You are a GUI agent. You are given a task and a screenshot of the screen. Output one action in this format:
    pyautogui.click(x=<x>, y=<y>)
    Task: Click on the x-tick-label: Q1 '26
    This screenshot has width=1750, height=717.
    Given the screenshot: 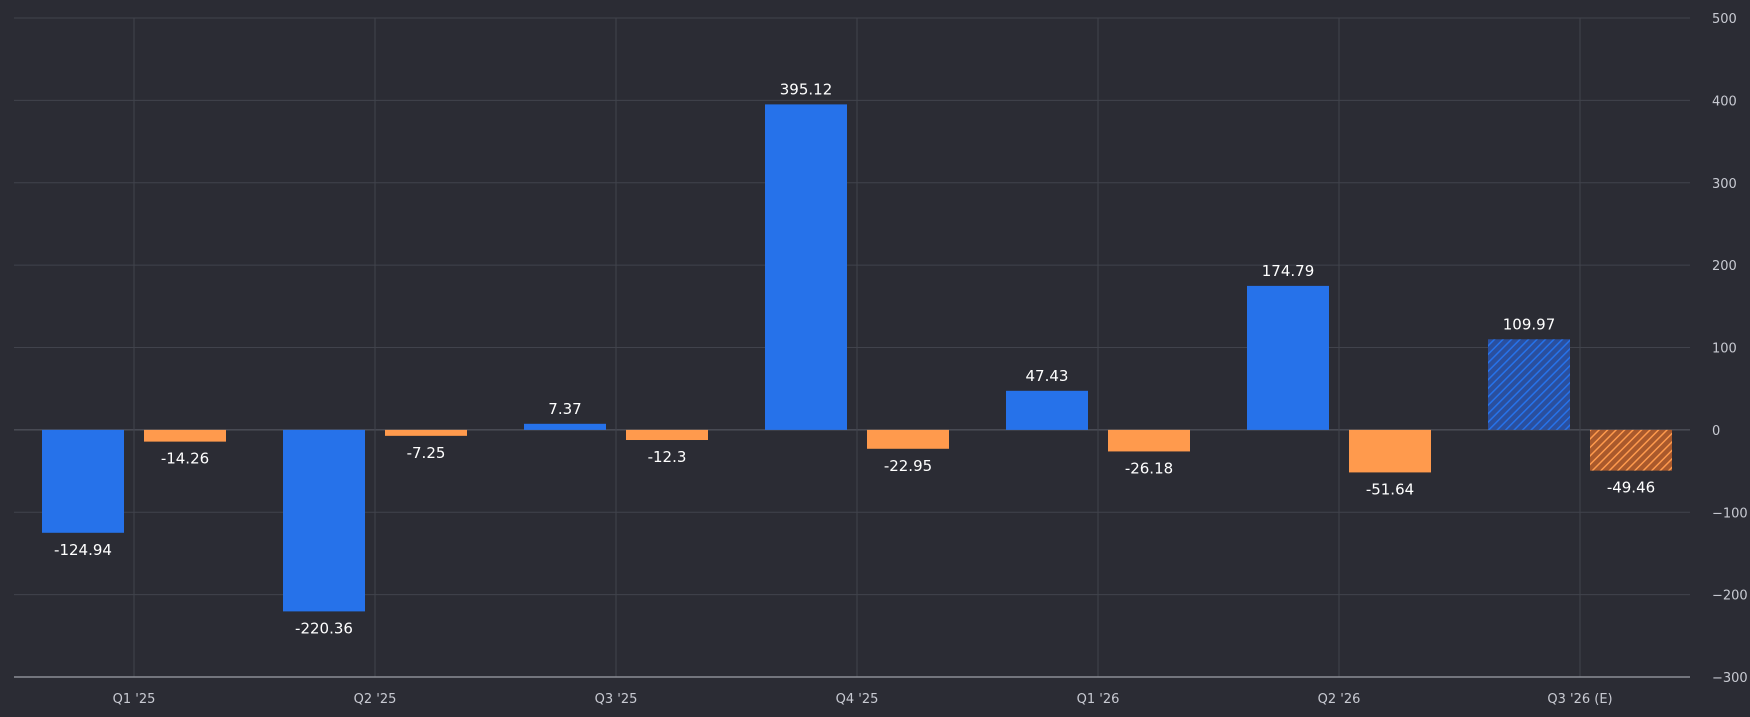 What is the action you would take?
    pyautogui.click(x=1098, y=699)
    